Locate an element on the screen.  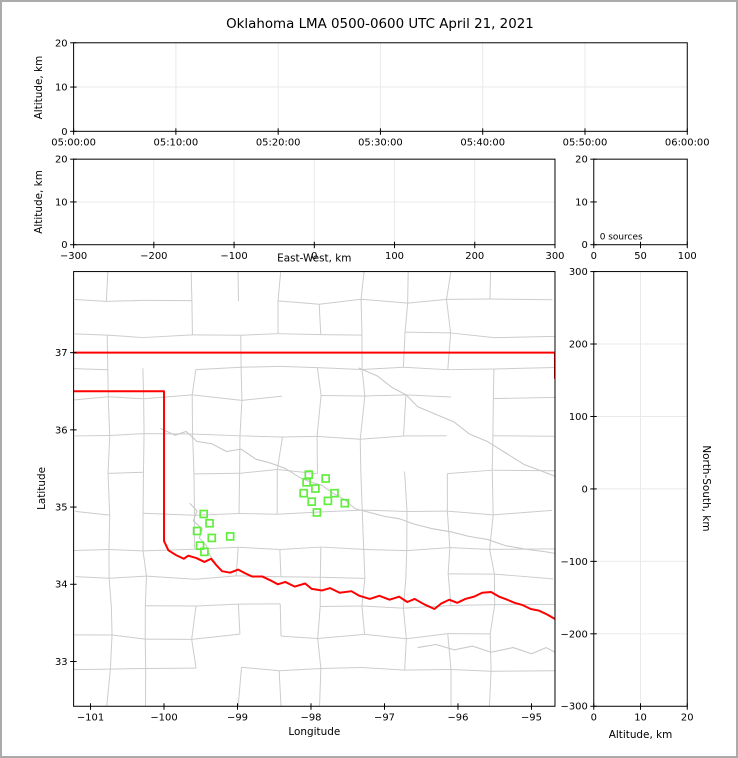
x-tick-label: −300 is located at coordinates (73, 256).